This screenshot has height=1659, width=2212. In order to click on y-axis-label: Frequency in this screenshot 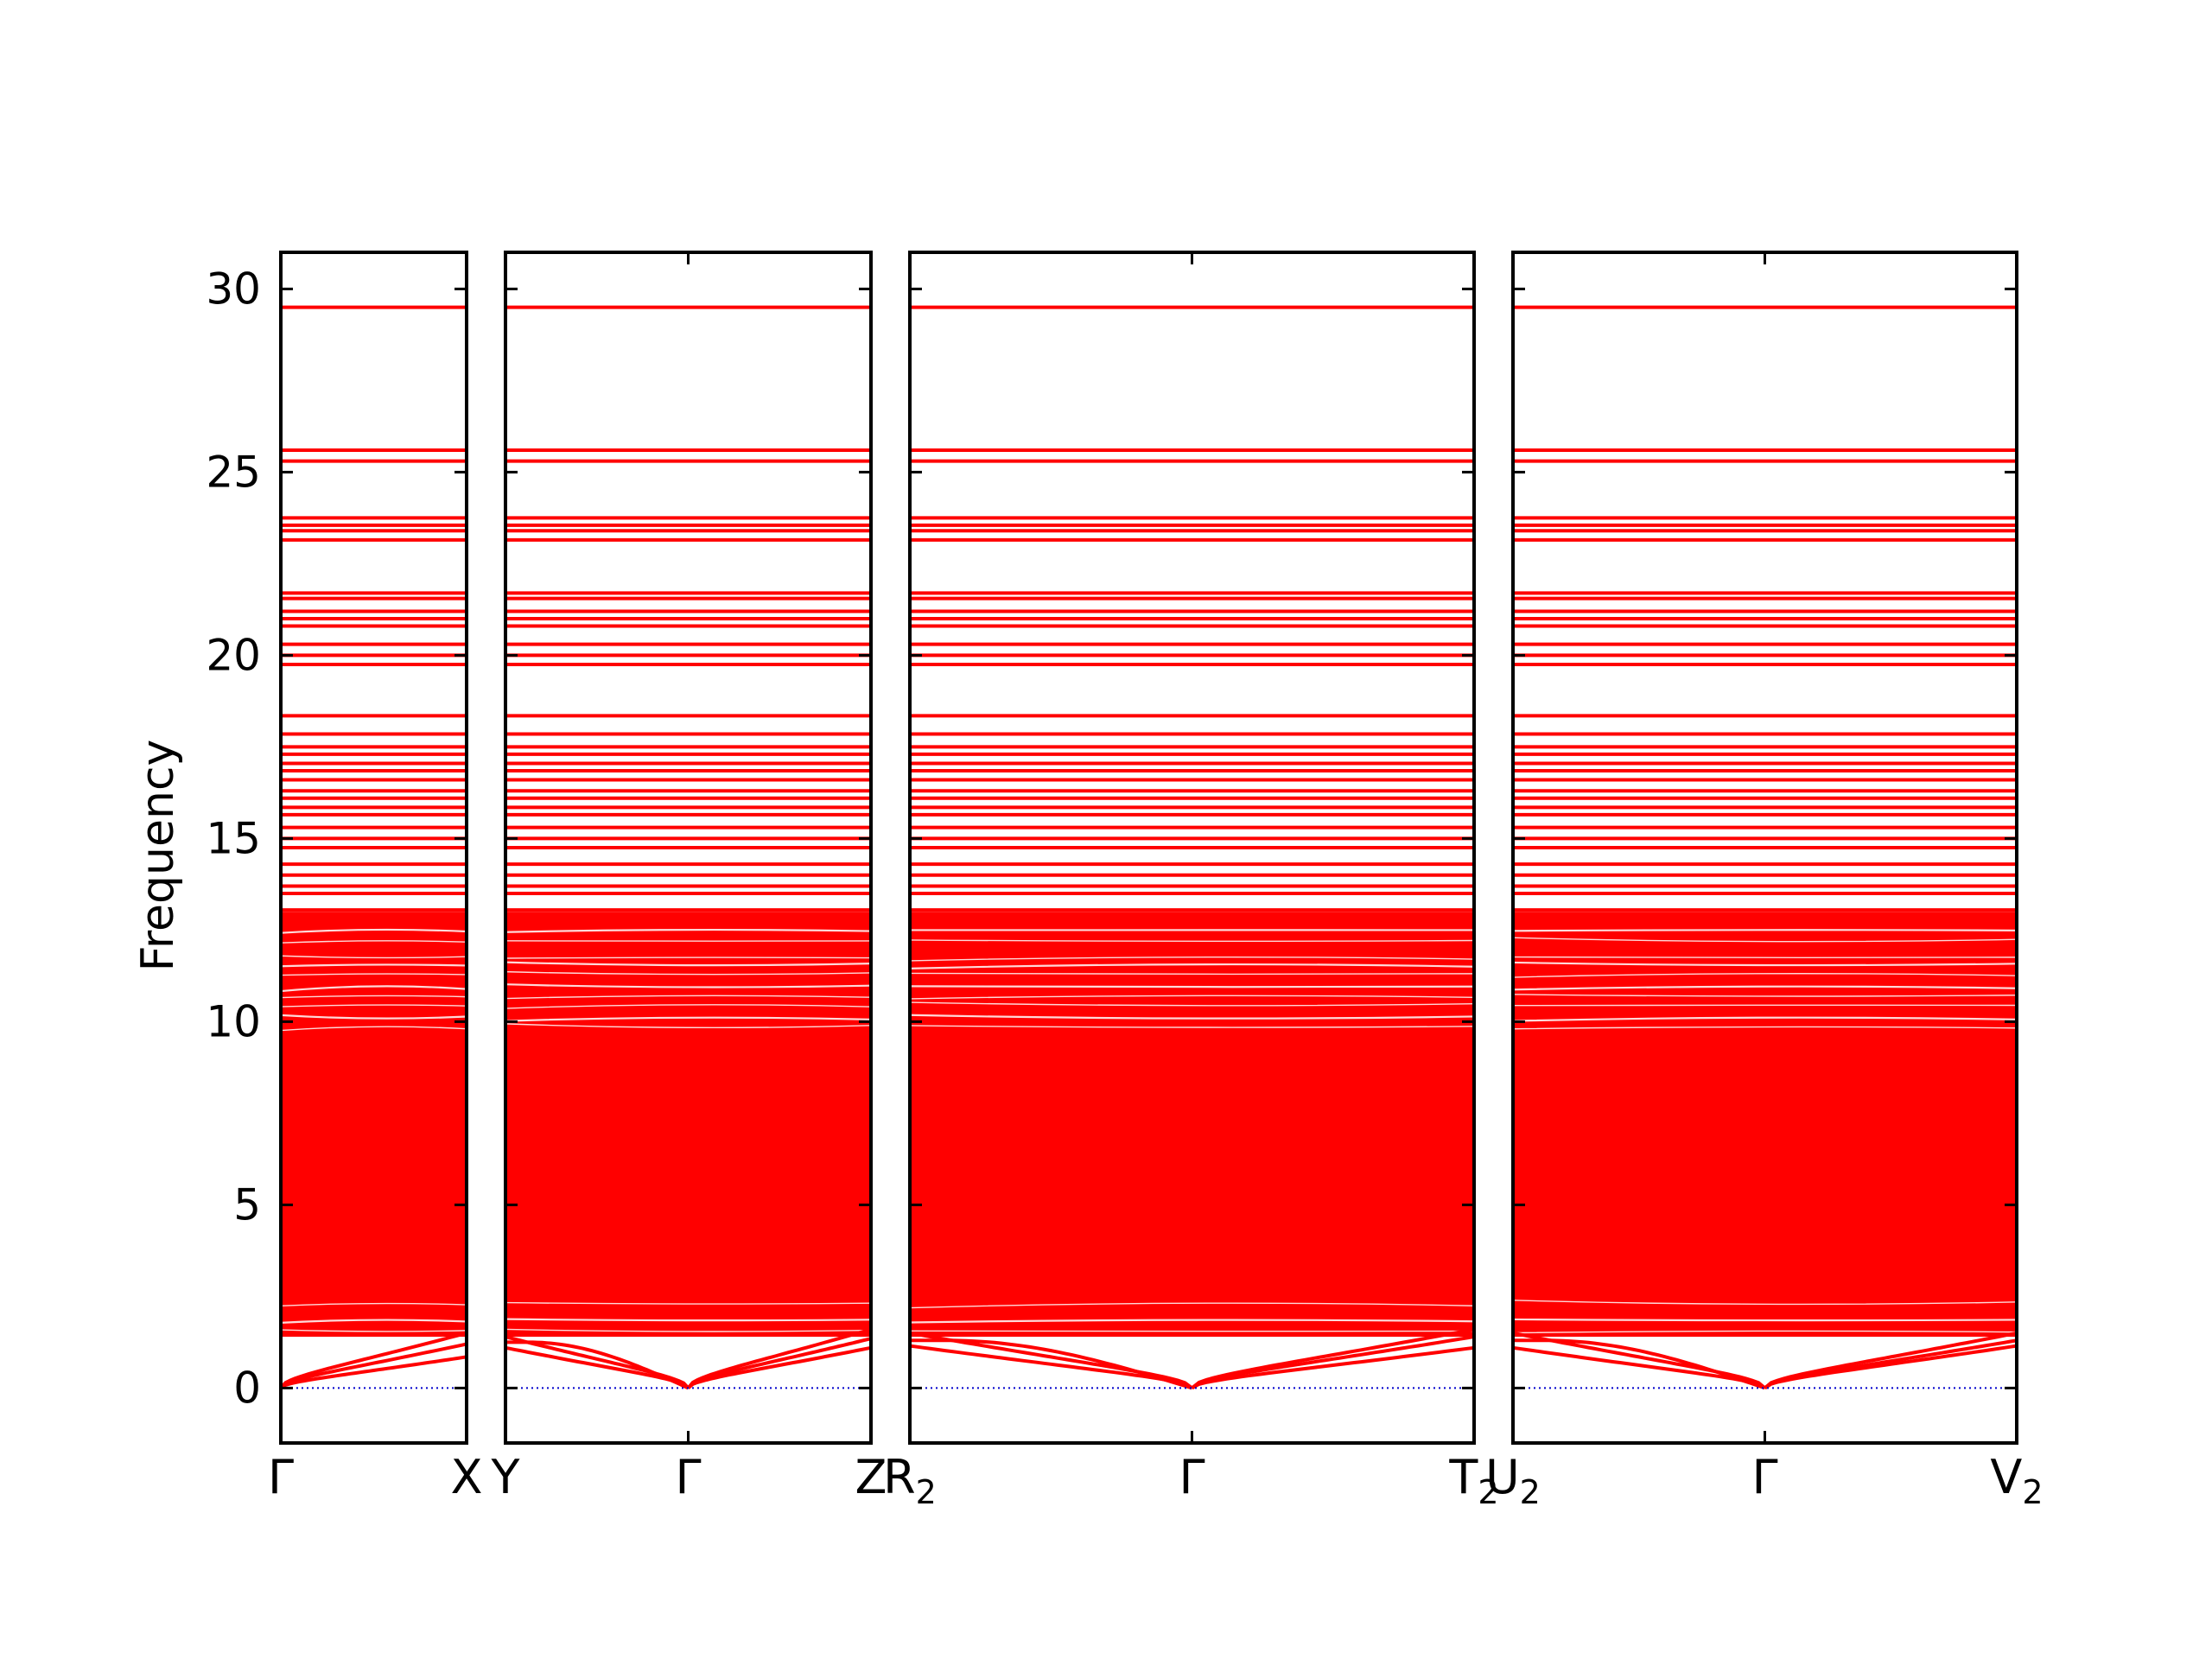, I will do `click(158, 856)`.